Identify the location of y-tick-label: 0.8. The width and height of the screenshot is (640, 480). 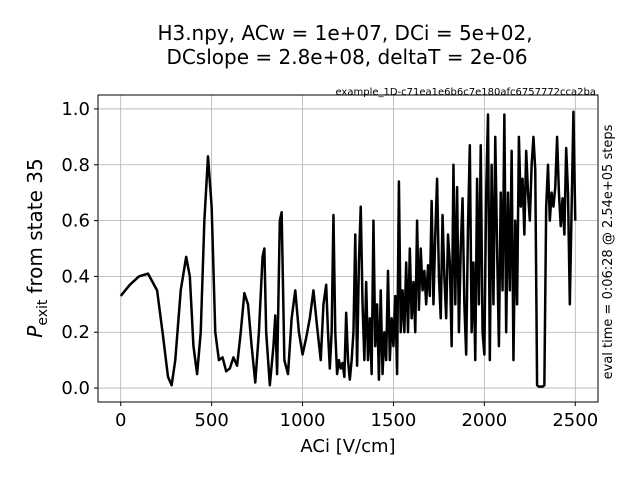
(75, 165).